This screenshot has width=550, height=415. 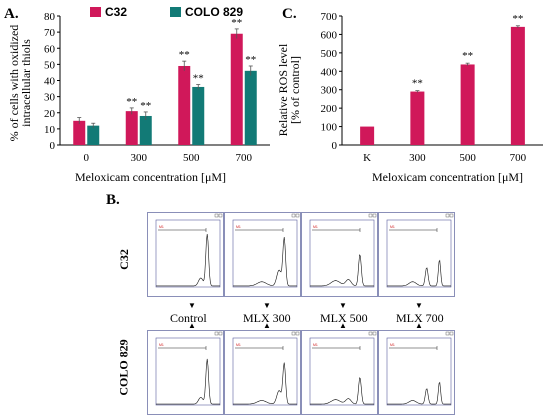 What do you see at coordinates (420, 318) in the screenshot?
I see `condition-label-mlx700: MLX 700` at bounding box center [420, 318].